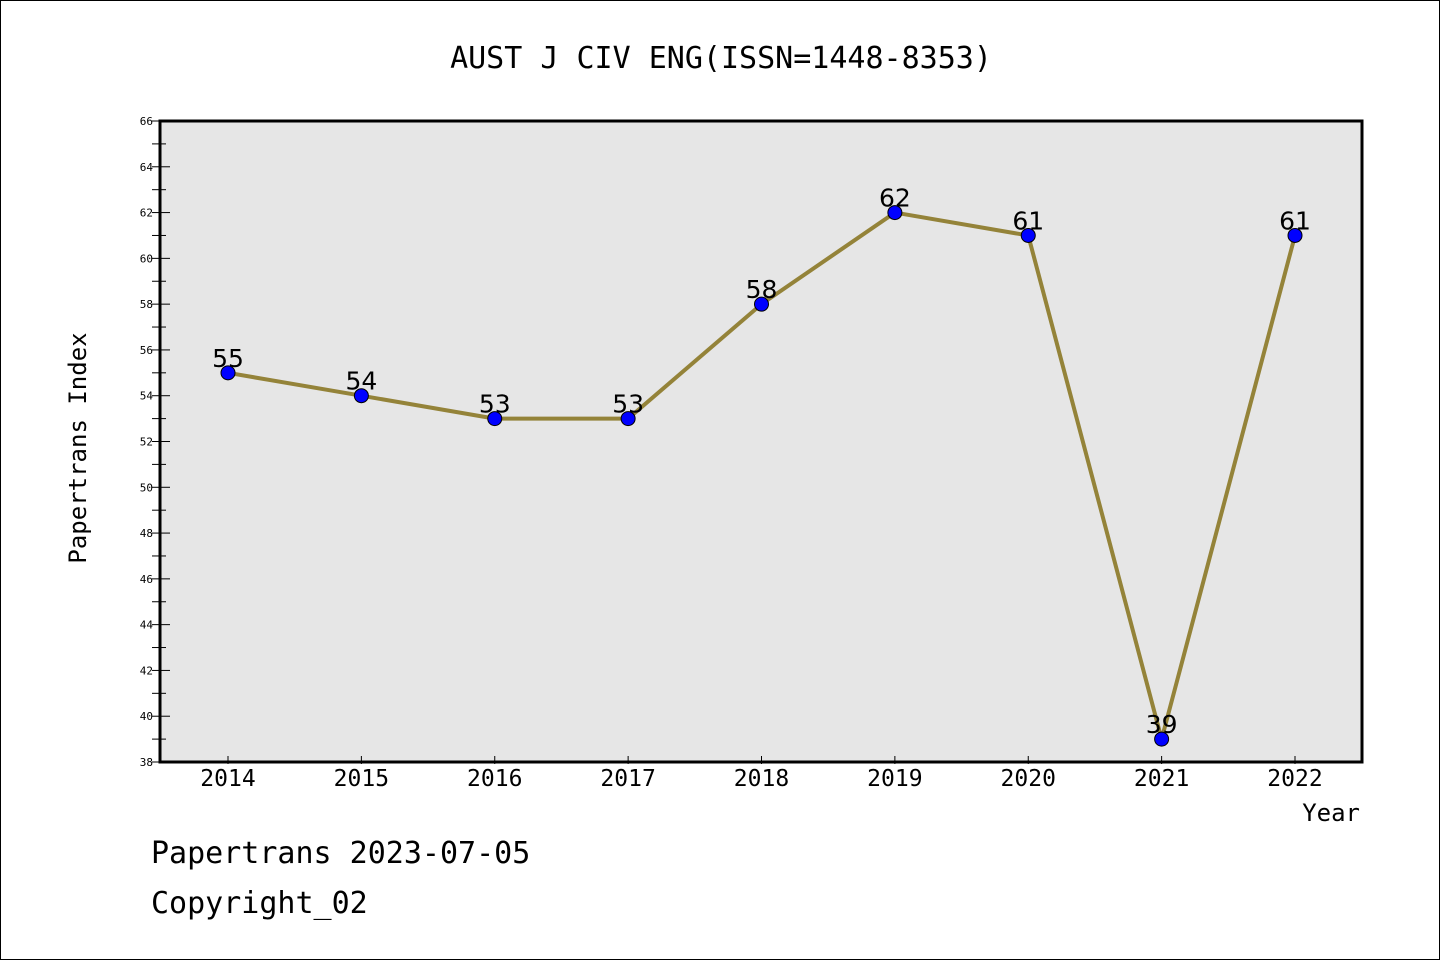 The height and width of the screenshot is (960, 1440). I want to click on y-tick-label: 46, so click(146, 579).